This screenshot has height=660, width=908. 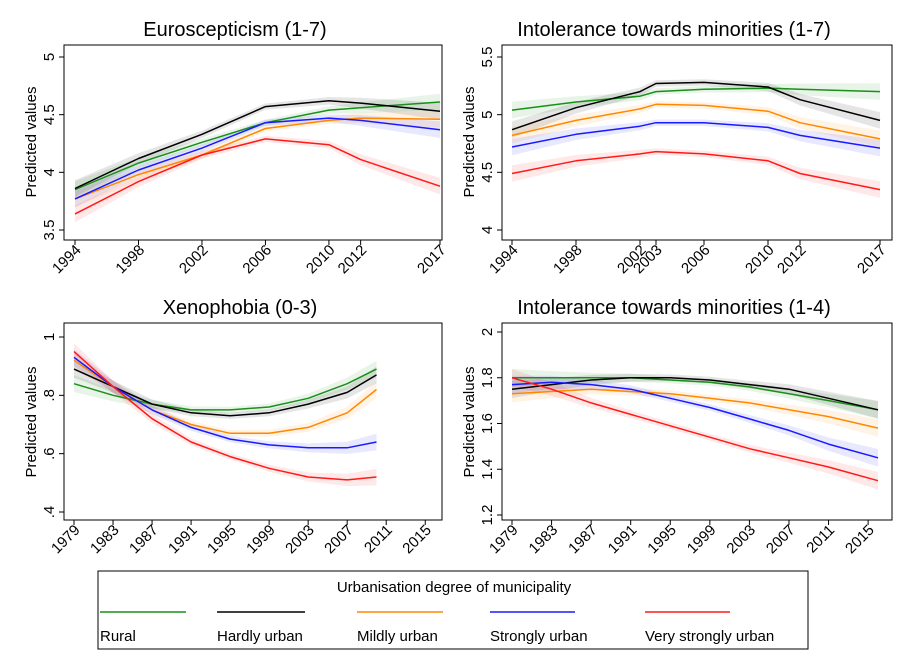 I want to click on y-tick-label: .4, so click(x=49, y=512).